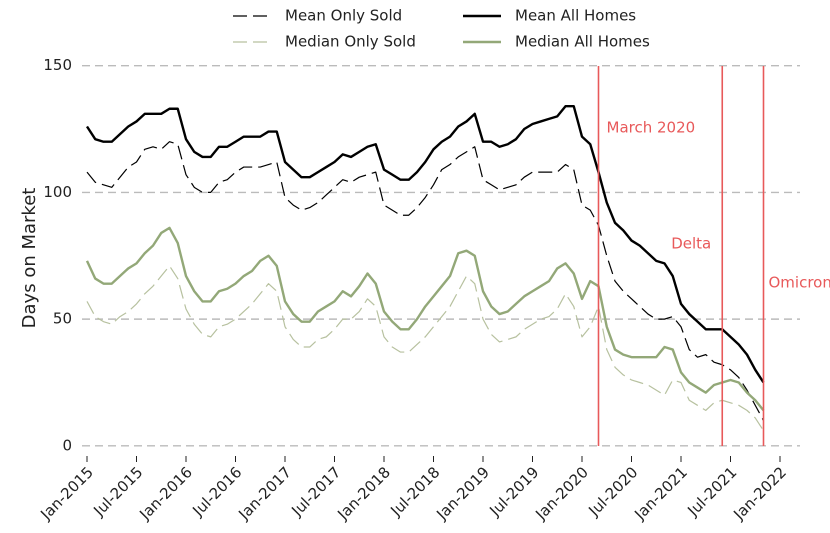 This screenshot has height=533, width=830. What do you see at coordinates (660, 493) in the screenshot?
I see `x-tick-label: Jan-2021` at bounding box center [660, 493].